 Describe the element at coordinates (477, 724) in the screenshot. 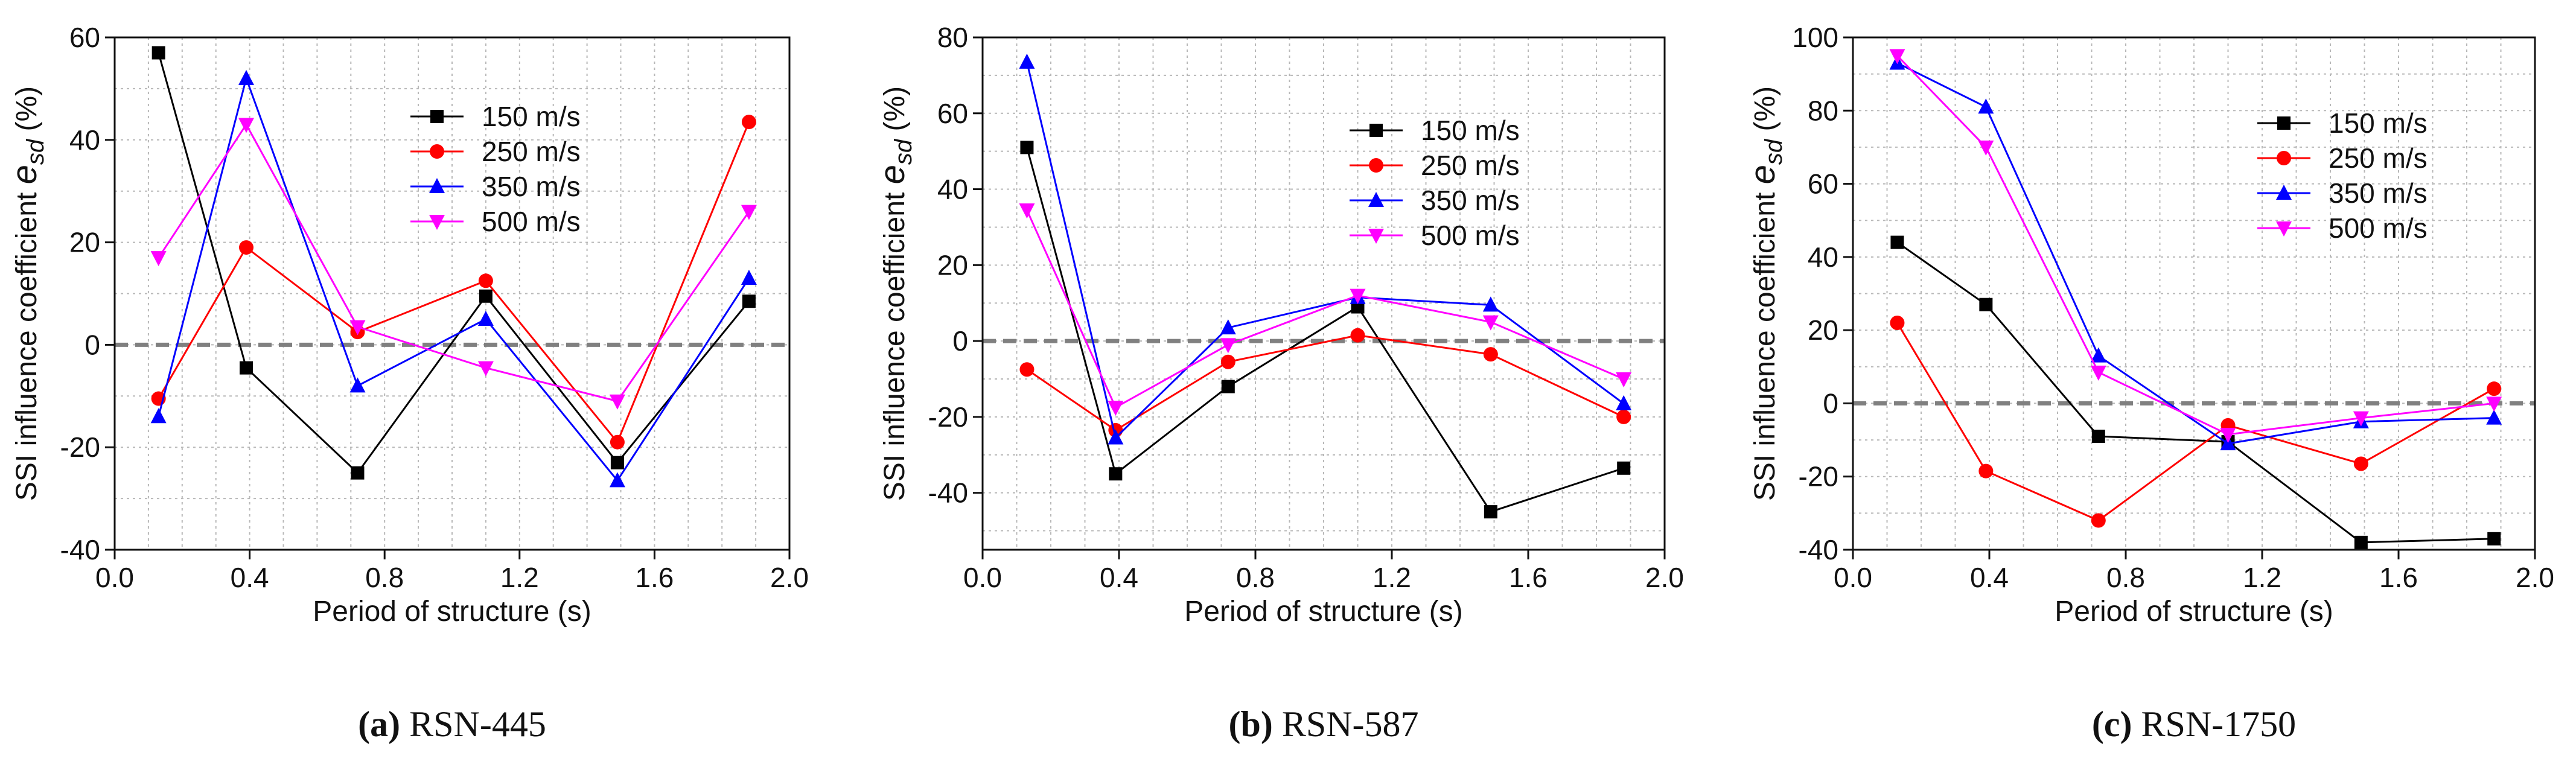

I see `panel-caption-title: RSN-445` at that location.